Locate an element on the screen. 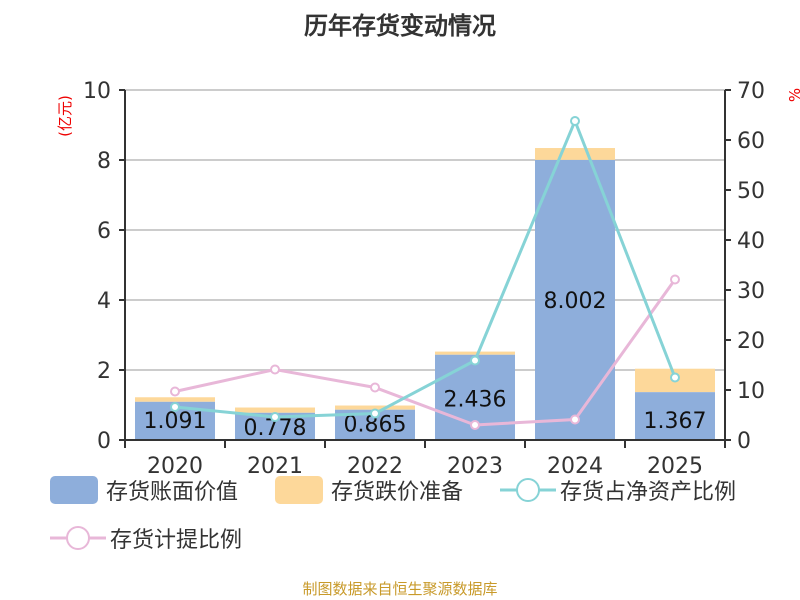  legend-label: 存货占净资产比例 is located at coordinates (648, 492).